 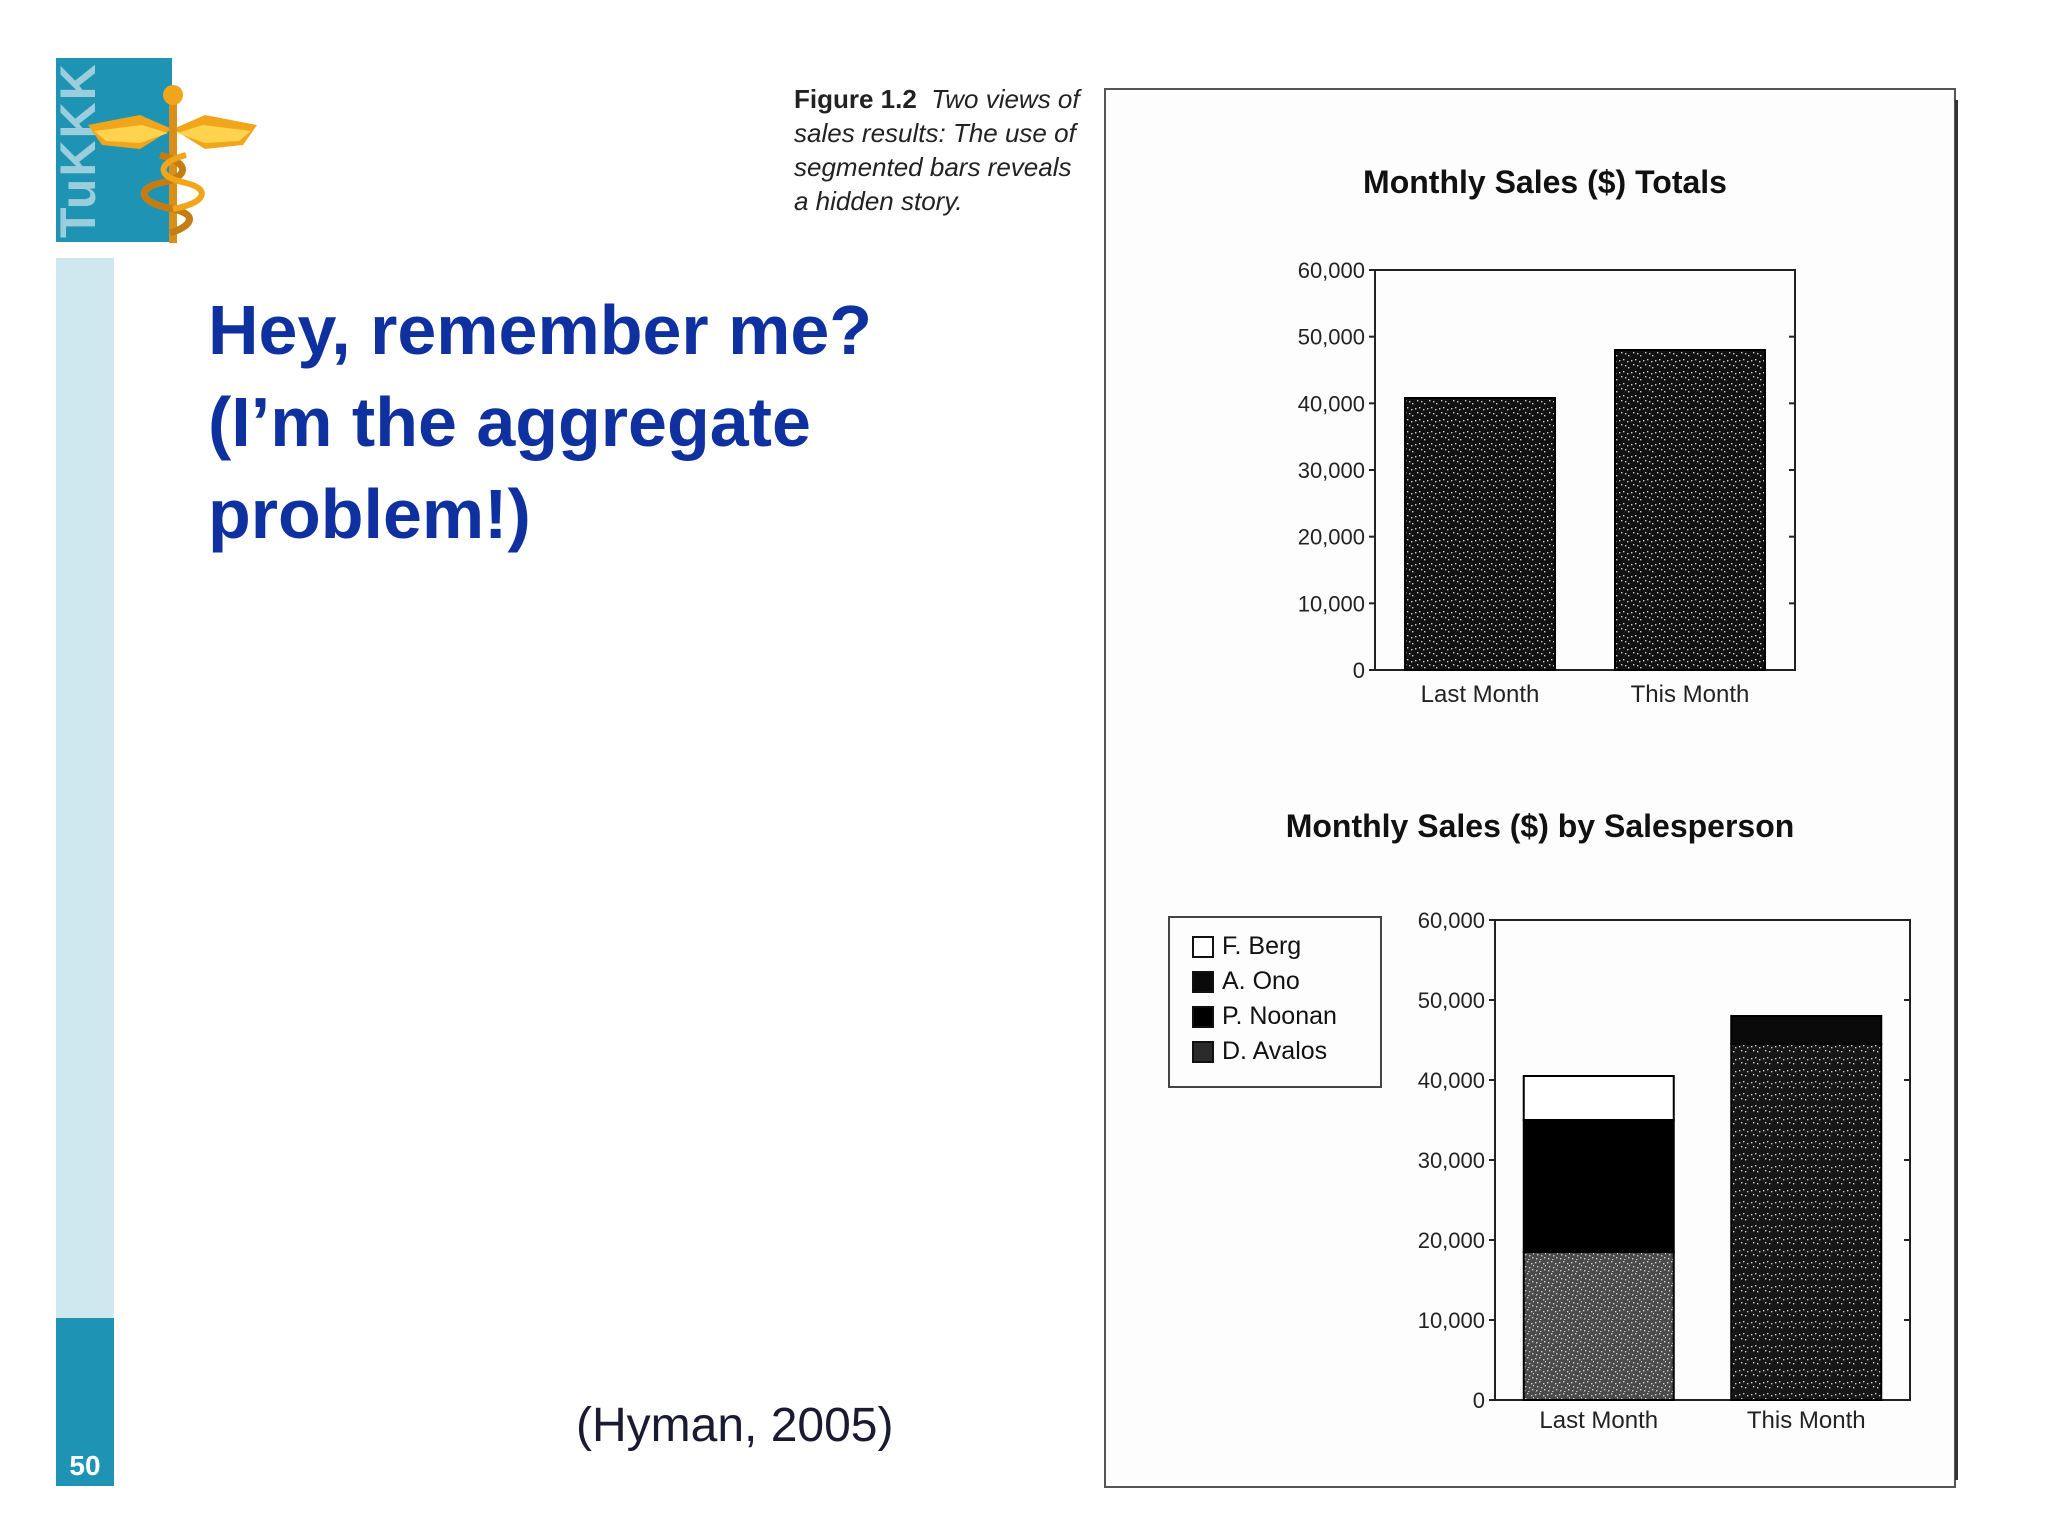 What do you see at coordinates (1331, 603) in the screenshot?
I see `chart1-ytick-label: 10,000` at bounding box center [1331, 603].